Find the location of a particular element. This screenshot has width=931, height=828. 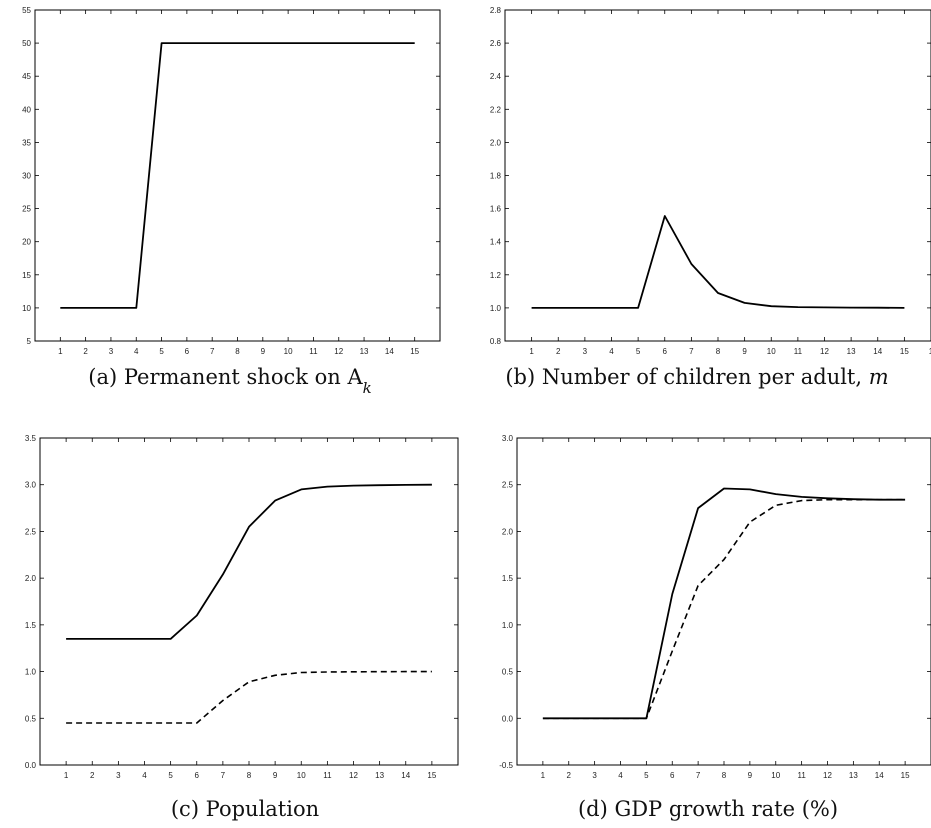

x-tick-label-c-9: 10 is located at coordinates (301, 775).